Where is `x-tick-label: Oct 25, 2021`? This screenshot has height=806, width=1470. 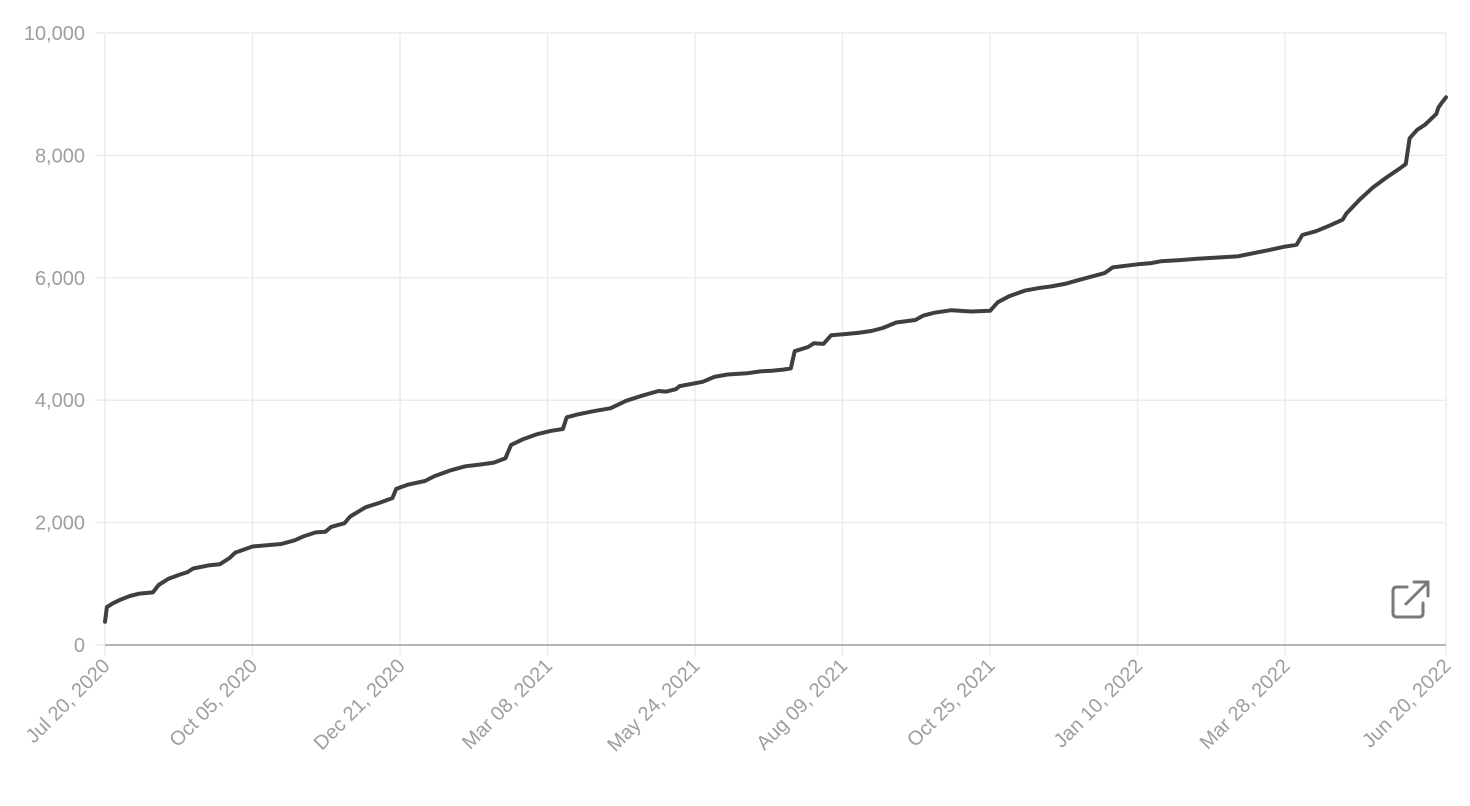
x-tick-label: Oct 25, 2021 is located at coordinates (951, 703).